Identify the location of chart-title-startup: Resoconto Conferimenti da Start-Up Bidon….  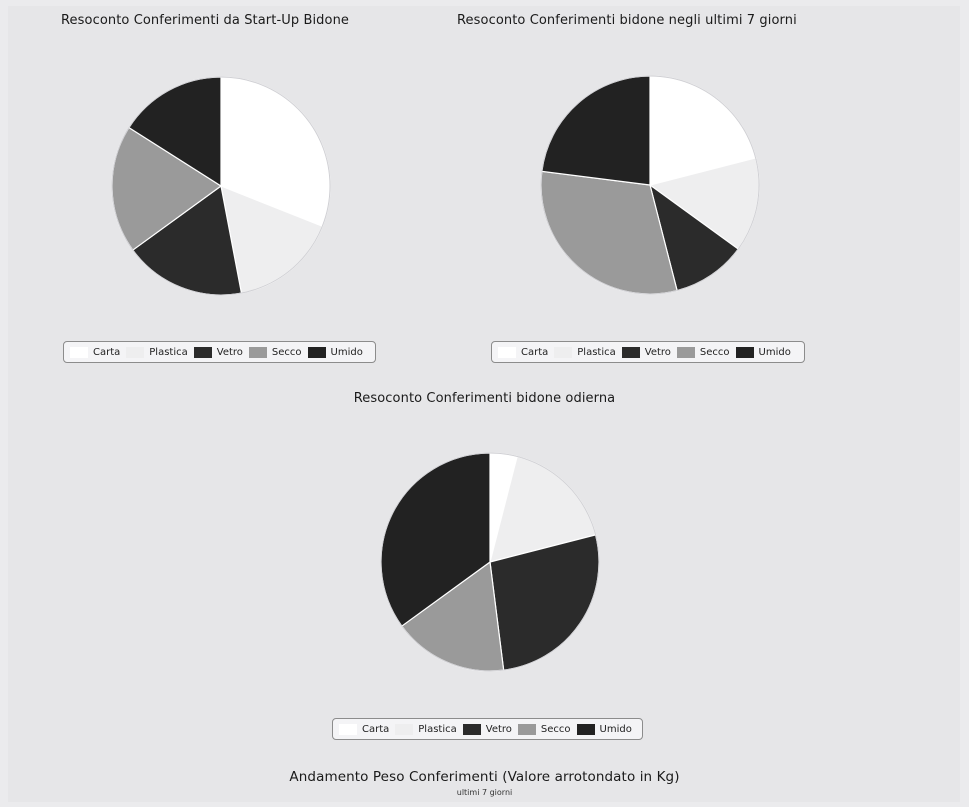
(205, 20).